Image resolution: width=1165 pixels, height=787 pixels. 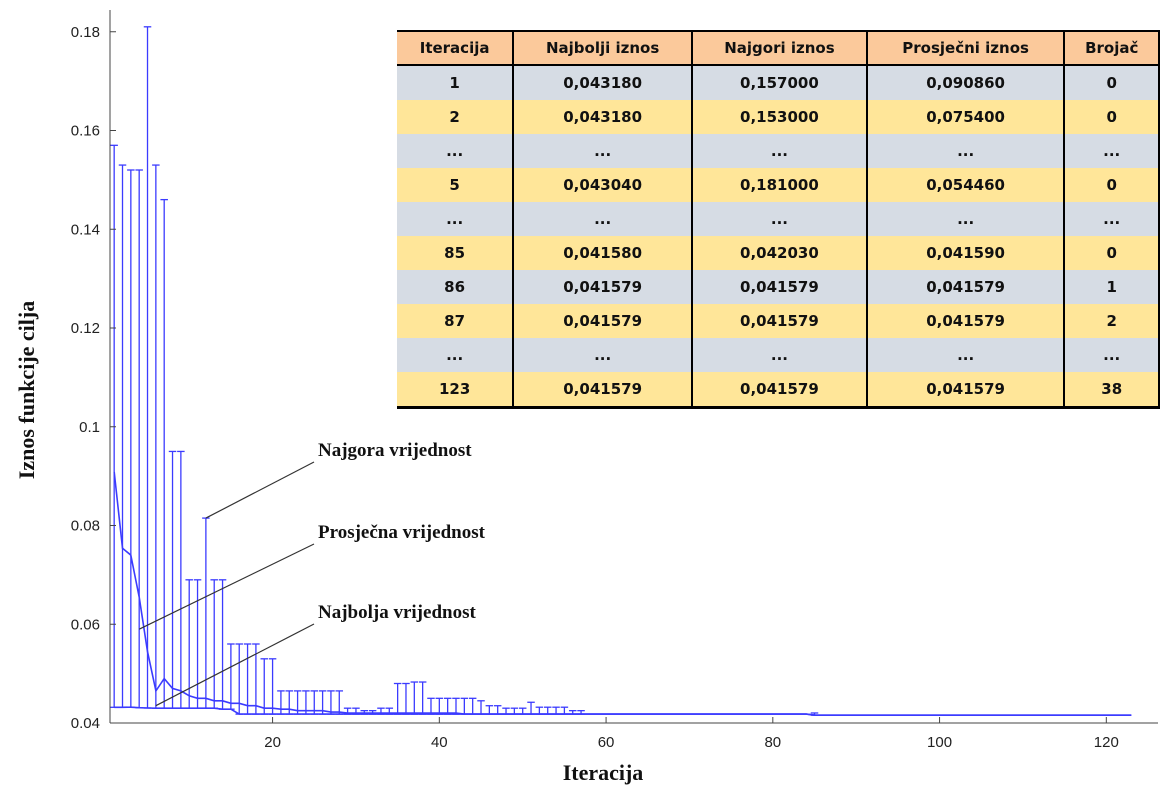 What do you see at coordinates (603, 185) in the screenshot?
I see `table-cell: 0,043040` at bounding box center [603, 185].